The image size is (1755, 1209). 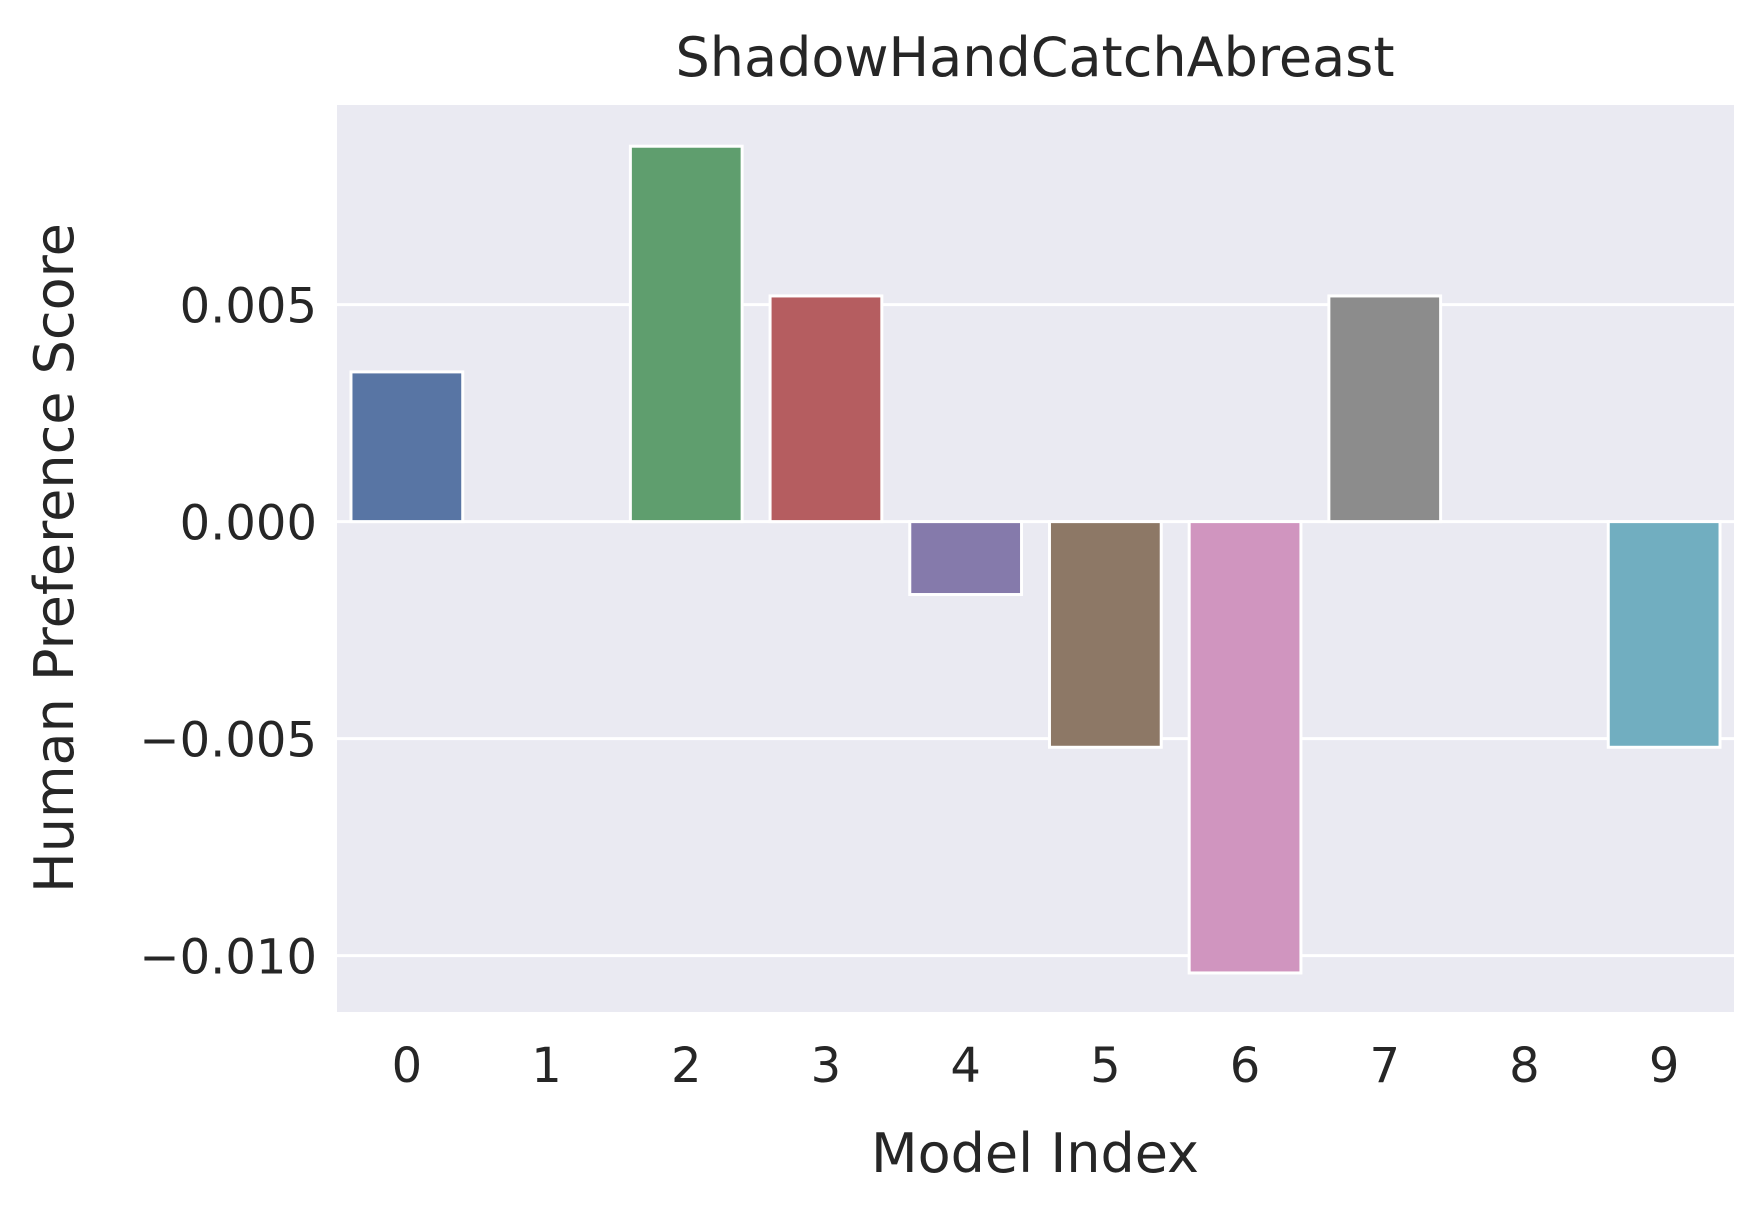 What do you see at coordinates (1245, 1066) in the screenshot?
I see `x-tick-label: 6` at bounding box center [1245, 1066].